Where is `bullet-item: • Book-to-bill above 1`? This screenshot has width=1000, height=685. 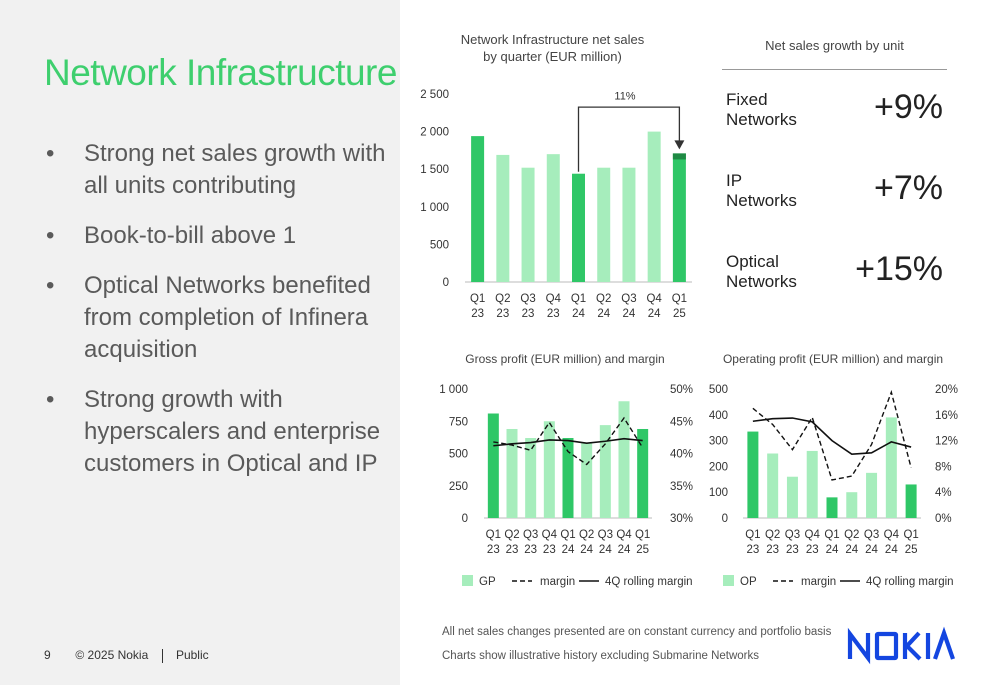
bullet-item: • Book-to-bill above 1 is located at coordinates (216, 236).